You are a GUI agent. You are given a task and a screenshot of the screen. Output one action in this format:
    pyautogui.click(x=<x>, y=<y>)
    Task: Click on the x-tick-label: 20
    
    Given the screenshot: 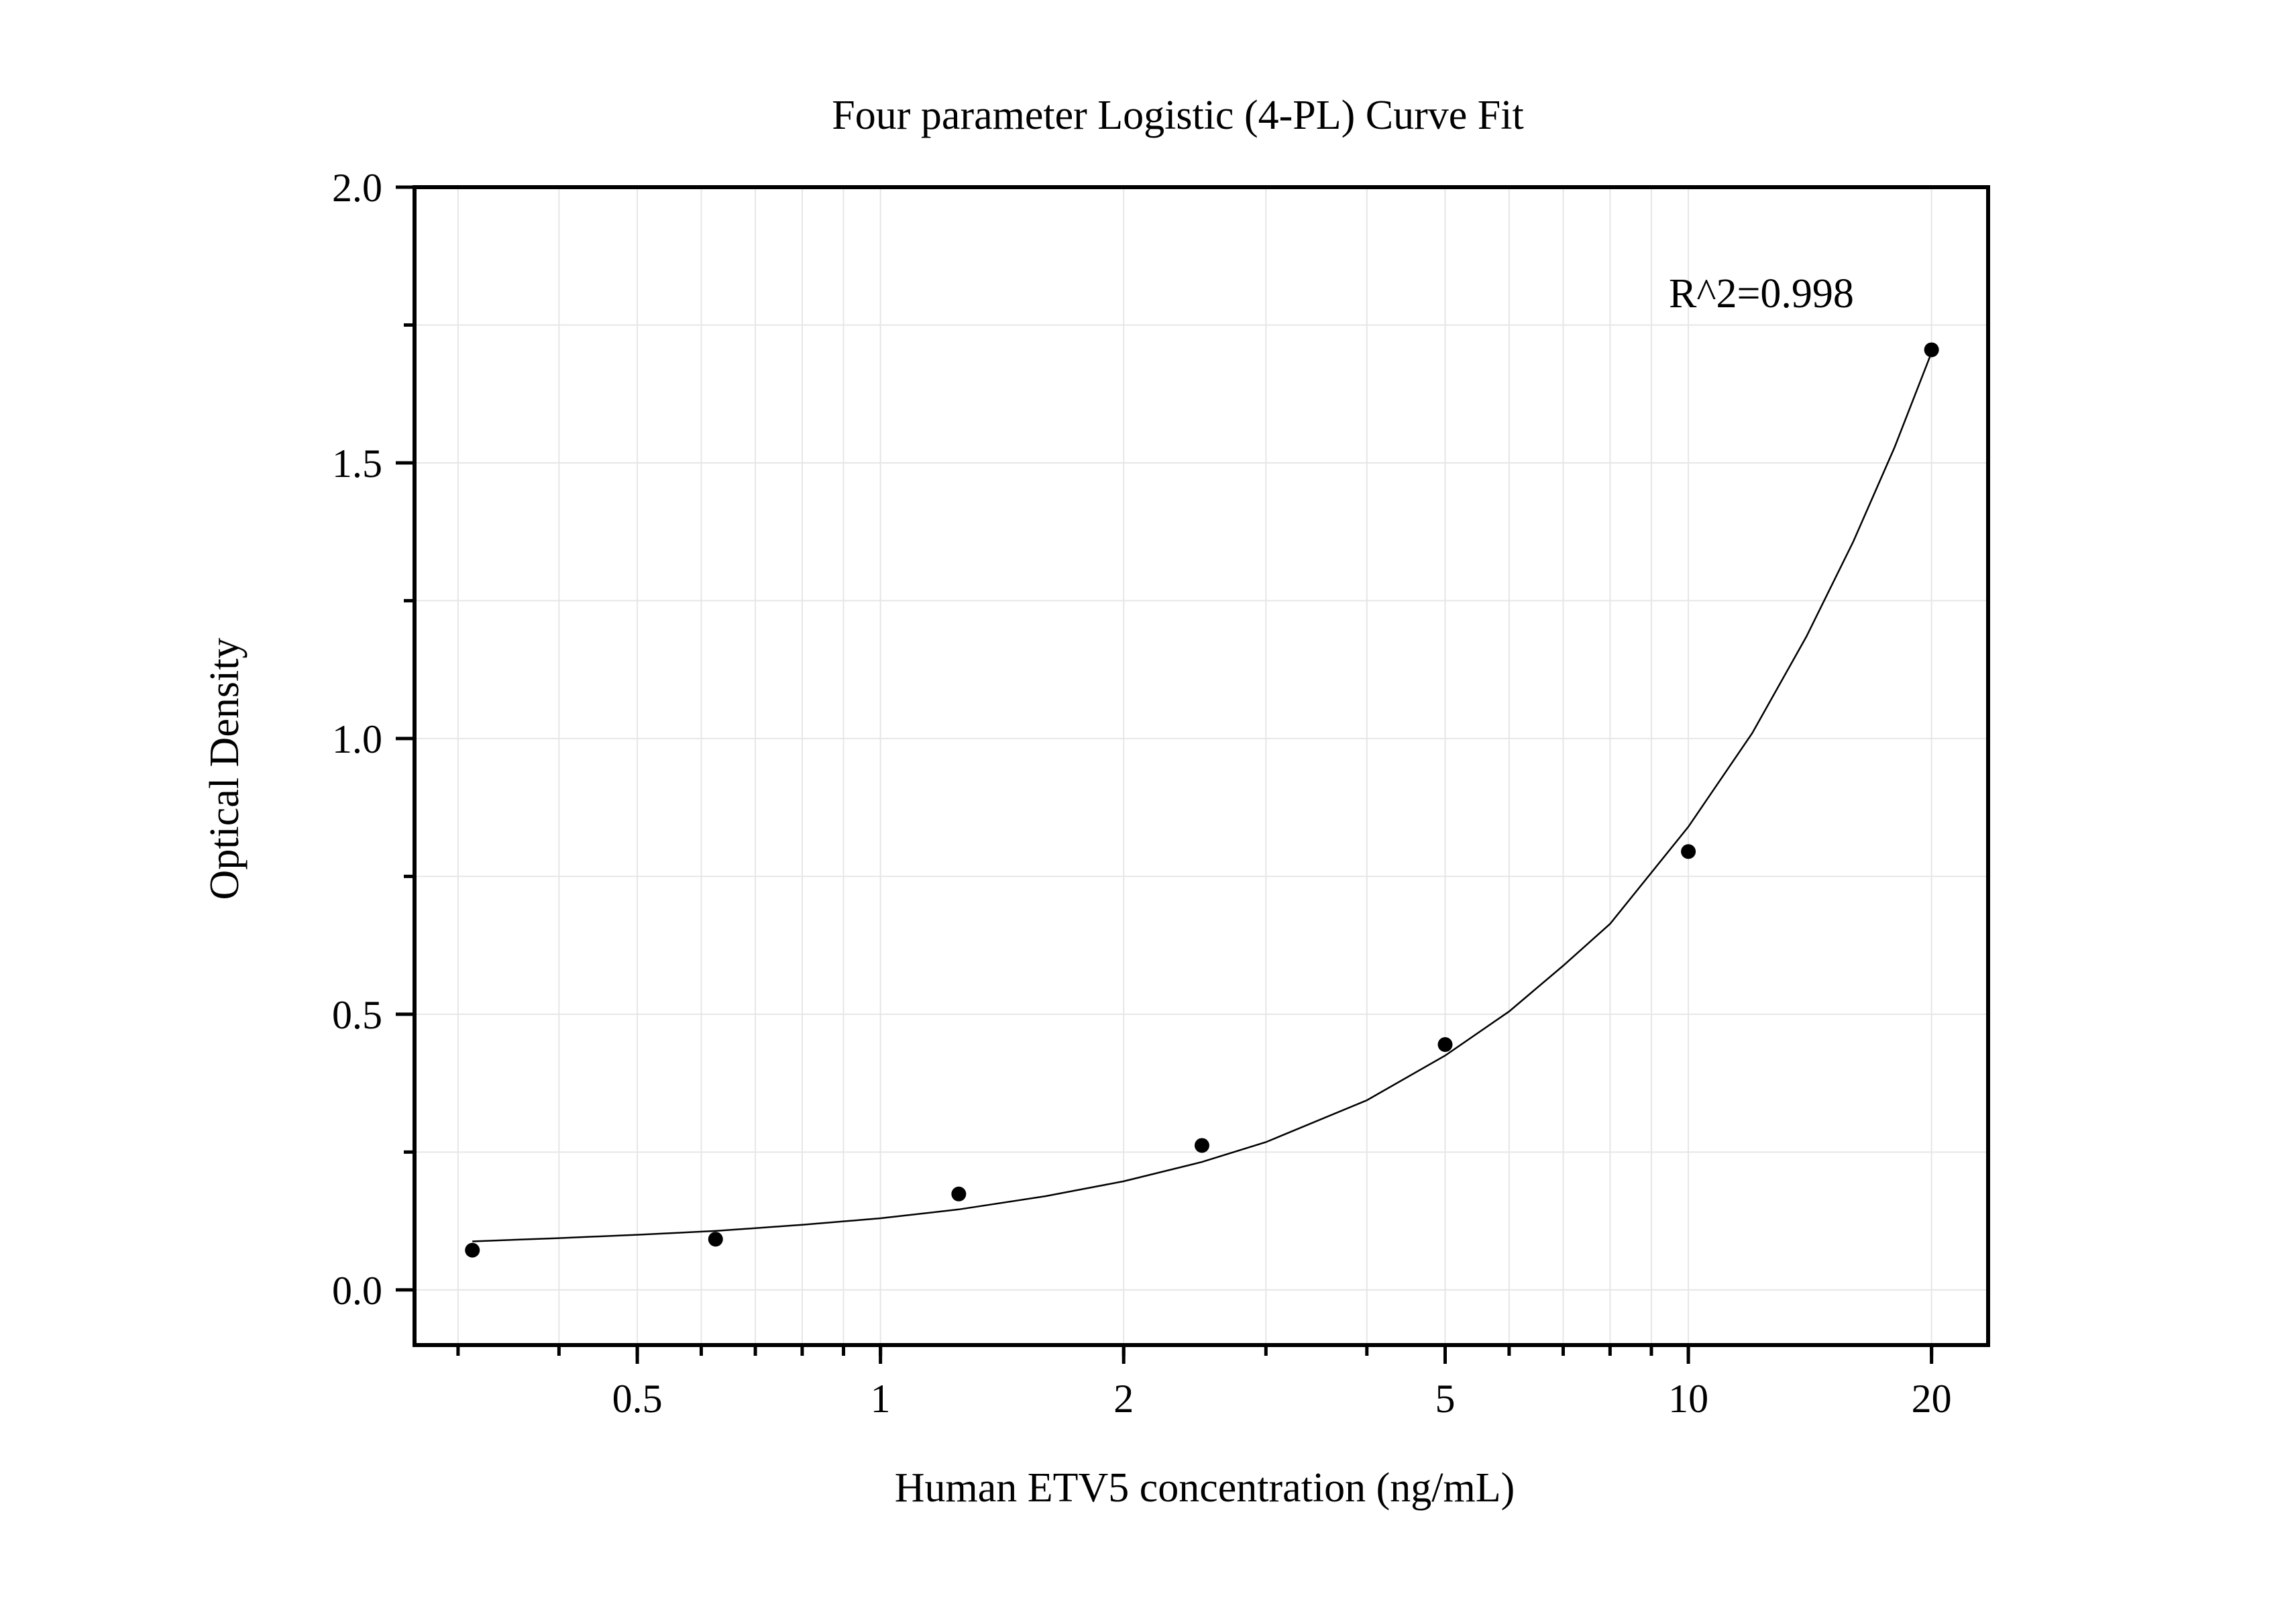 What is the action you would take?
    pyautogui.click(x=1932, y=1399)
    